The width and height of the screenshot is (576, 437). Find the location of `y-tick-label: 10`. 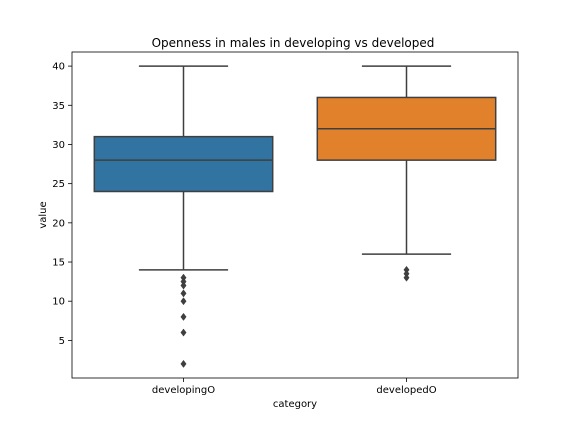

y-tick-label: 10 is located at coordinates (58, 302).